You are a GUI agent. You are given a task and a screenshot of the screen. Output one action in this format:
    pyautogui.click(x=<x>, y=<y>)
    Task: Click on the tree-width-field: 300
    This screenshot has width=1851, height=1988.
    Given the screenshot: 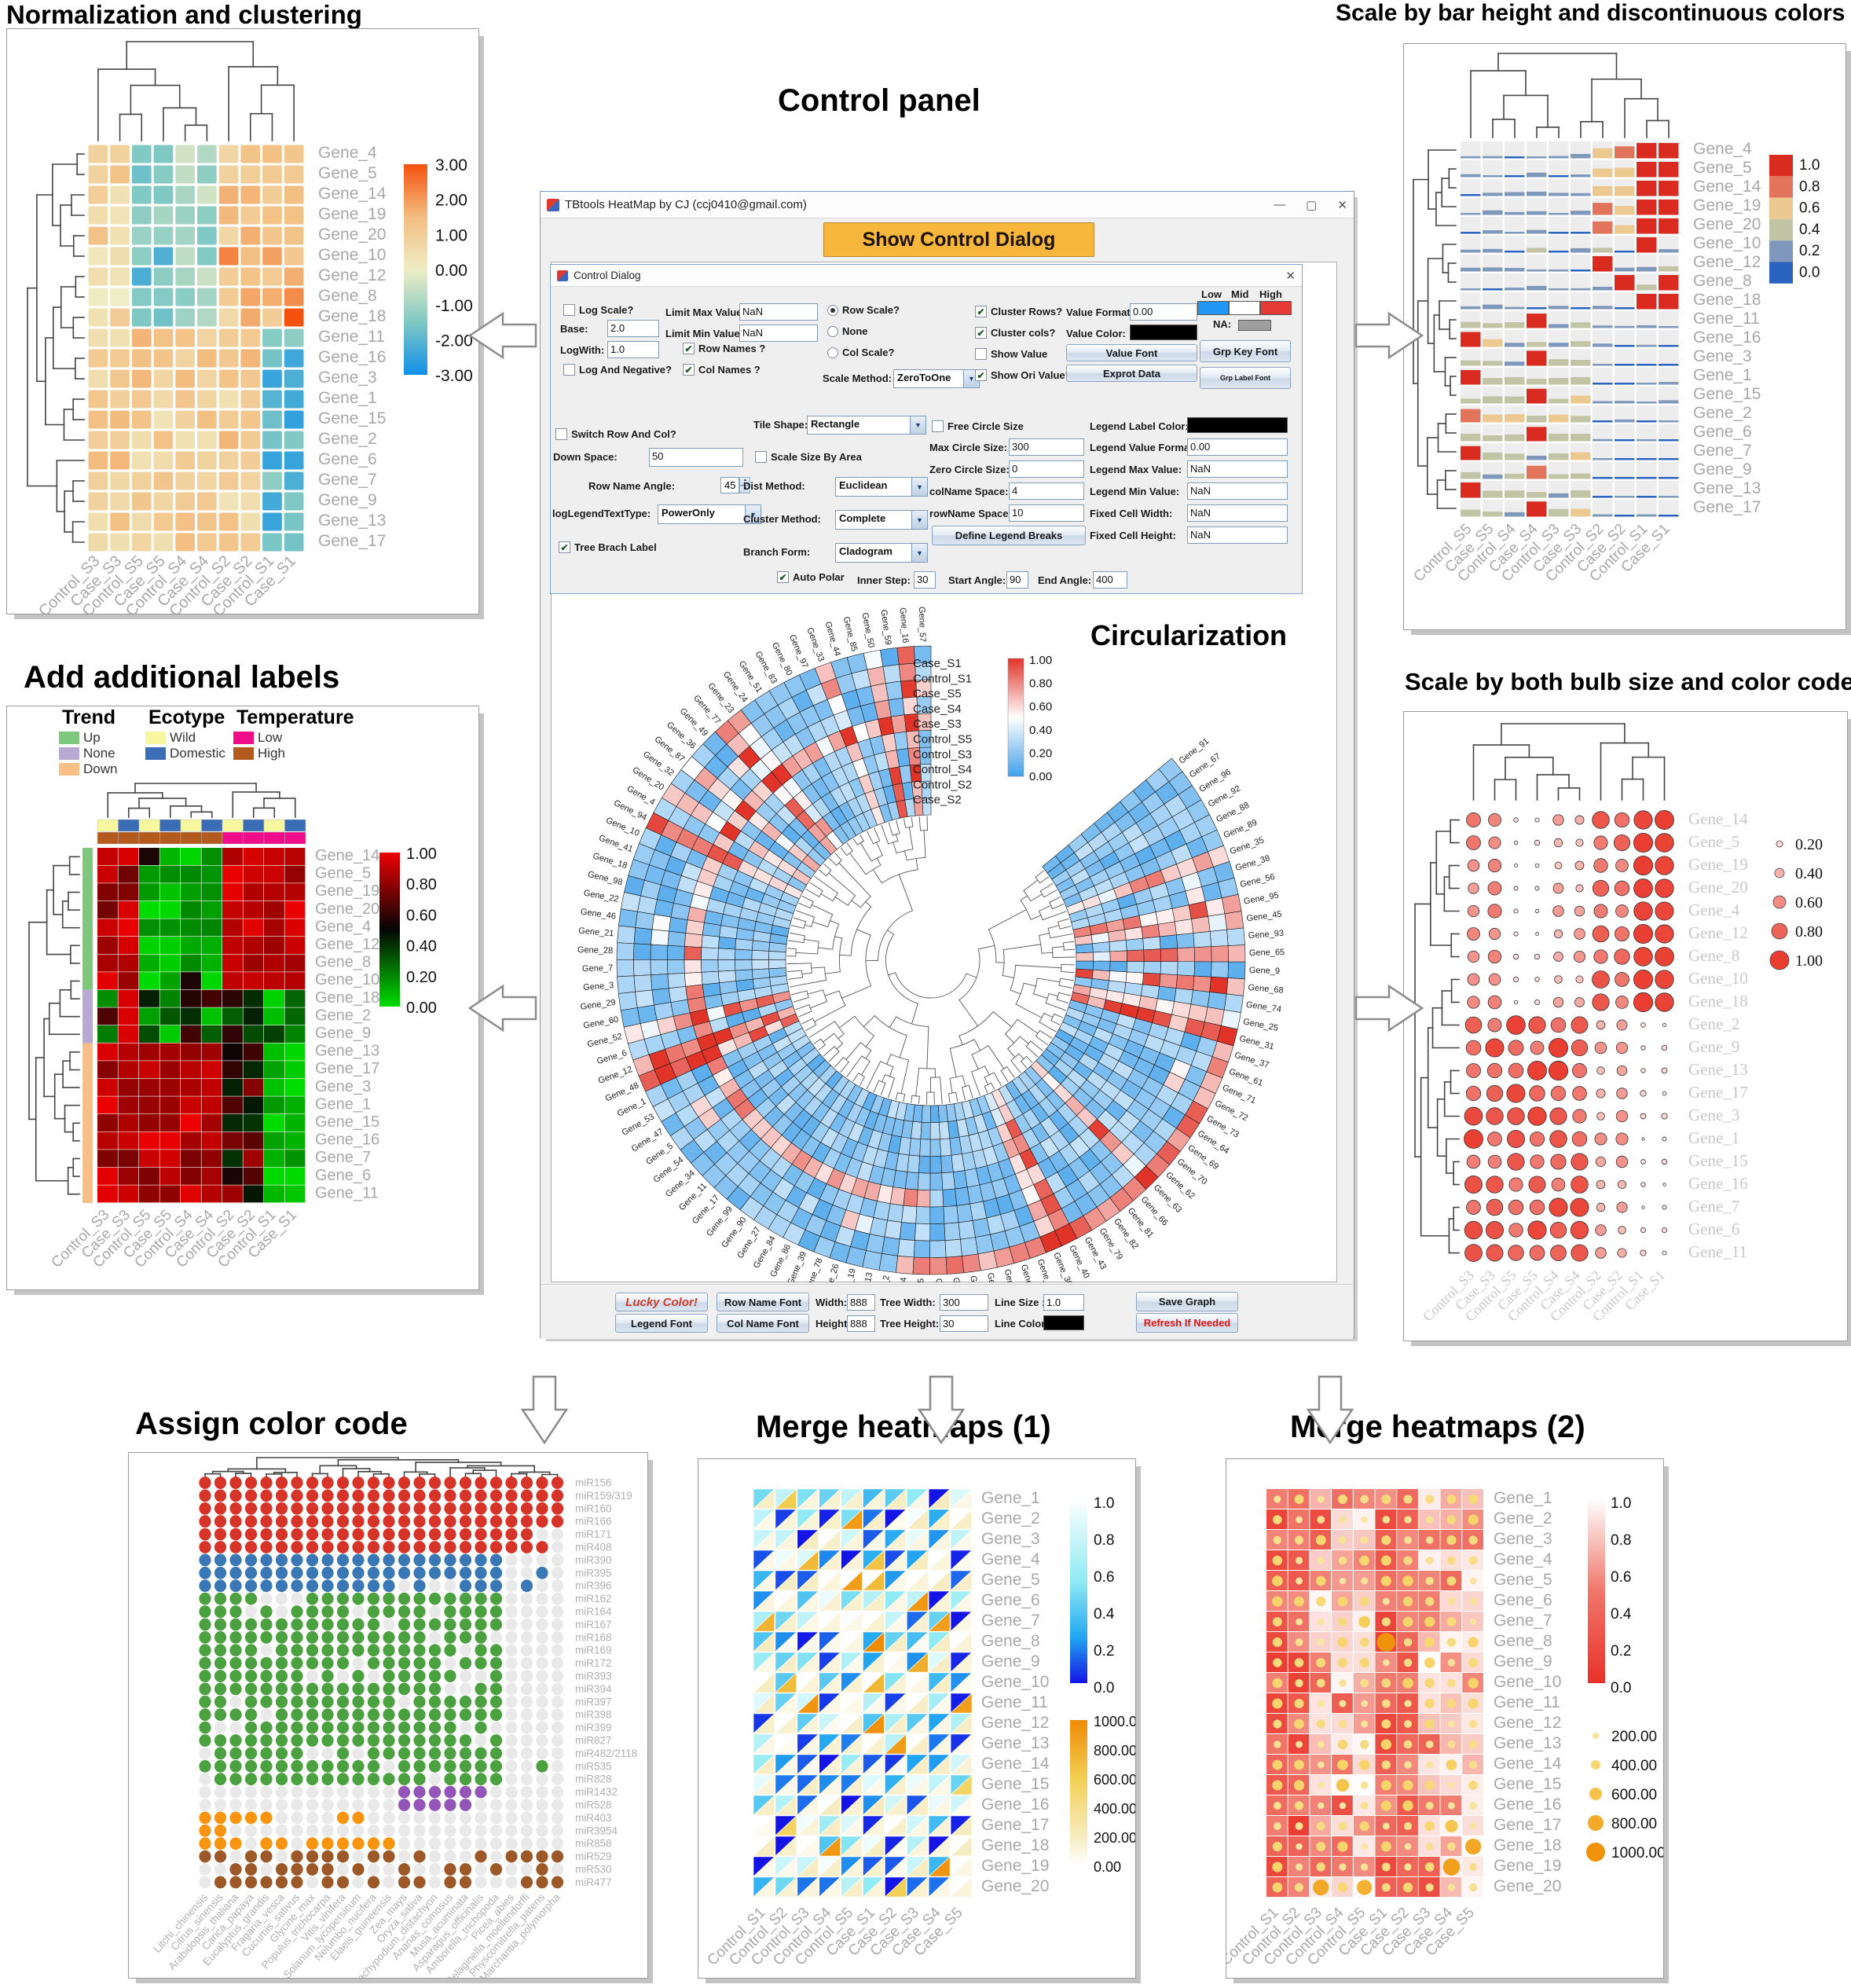 What is the action you would take?
    pyautogui.click(x=964, y=1302)
    